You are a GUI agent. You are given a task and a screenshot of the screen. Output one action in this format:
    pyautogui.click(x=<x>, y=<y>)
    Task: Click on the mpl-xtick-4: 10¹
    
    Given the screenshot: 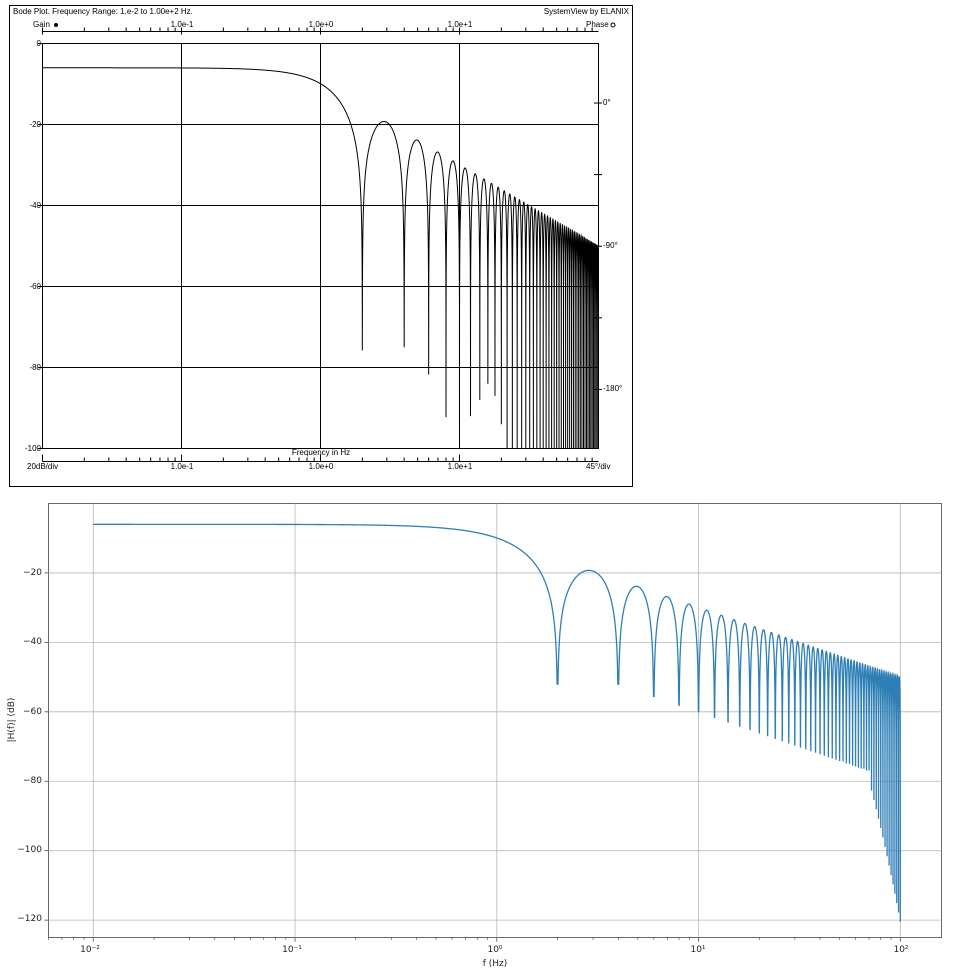 What is the action you would take?
    pyautogui.click(x=697, y=950)
    